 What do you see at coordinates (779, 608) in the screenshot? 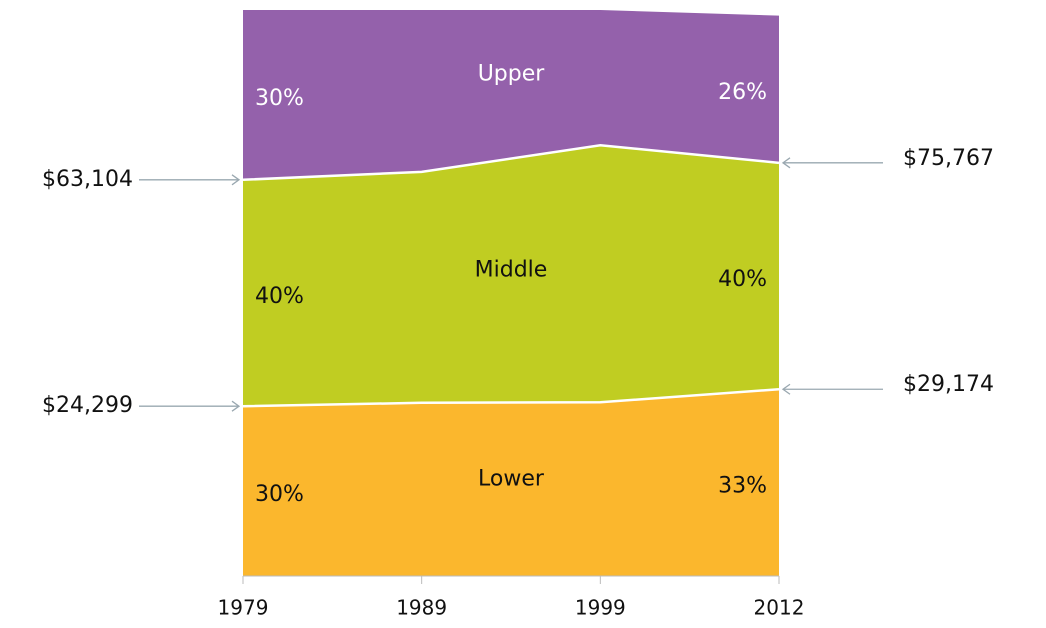
I see `x-tick-label: 2012` at bounding box center [779, 608].